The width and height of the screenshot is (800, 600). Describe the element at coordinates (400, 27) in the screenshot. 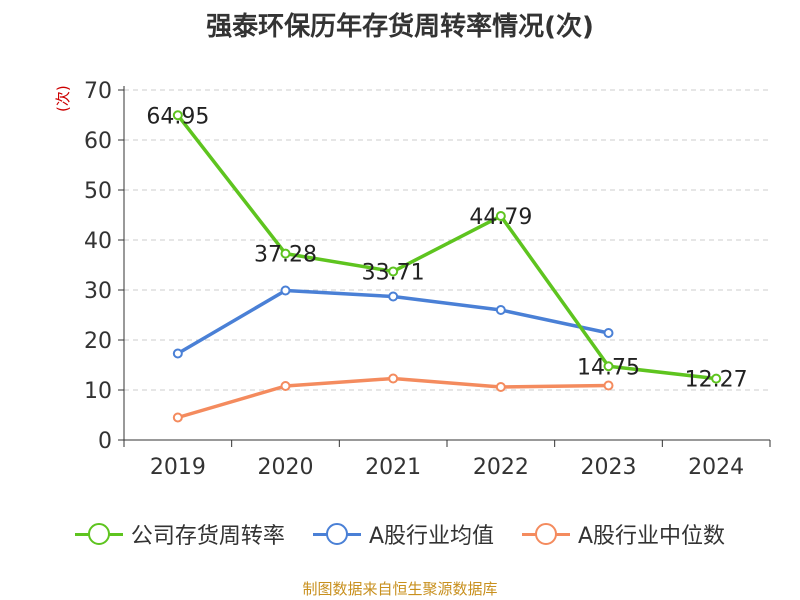

I see `chart-title: 强泰环保历年存货周转率情况(次)` at that location.